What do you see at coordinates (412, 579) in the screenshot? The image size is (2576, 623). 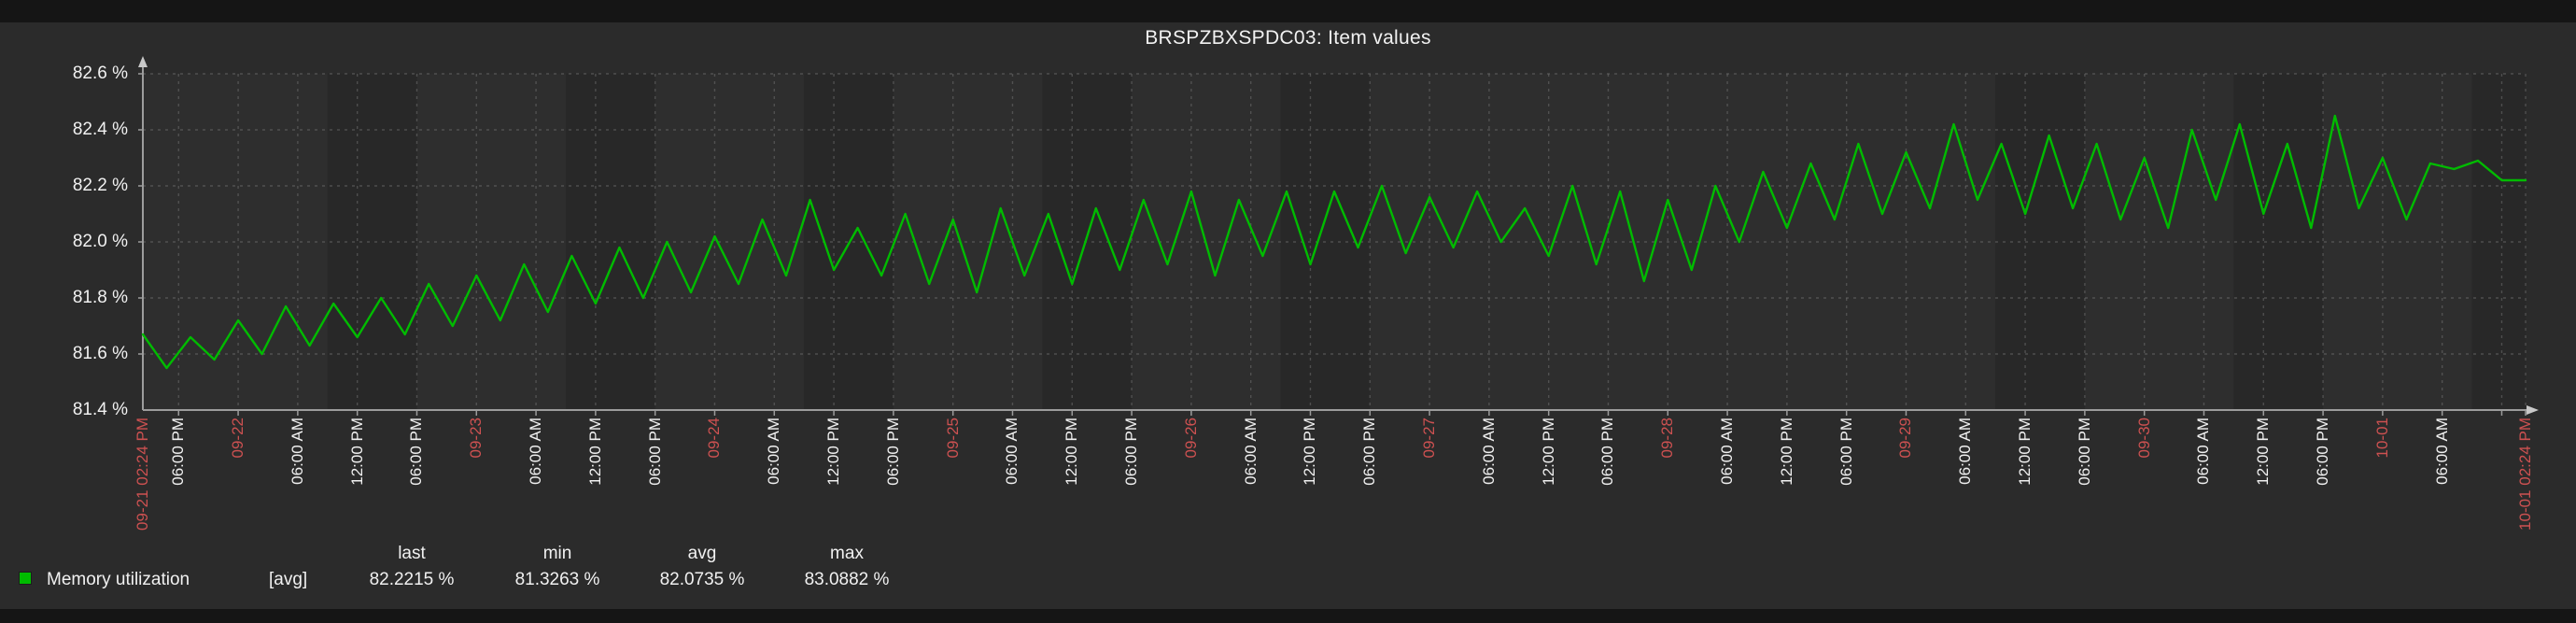 I see `legend-col-value-last: 82.2215 %` at bounding box center [412, 579].